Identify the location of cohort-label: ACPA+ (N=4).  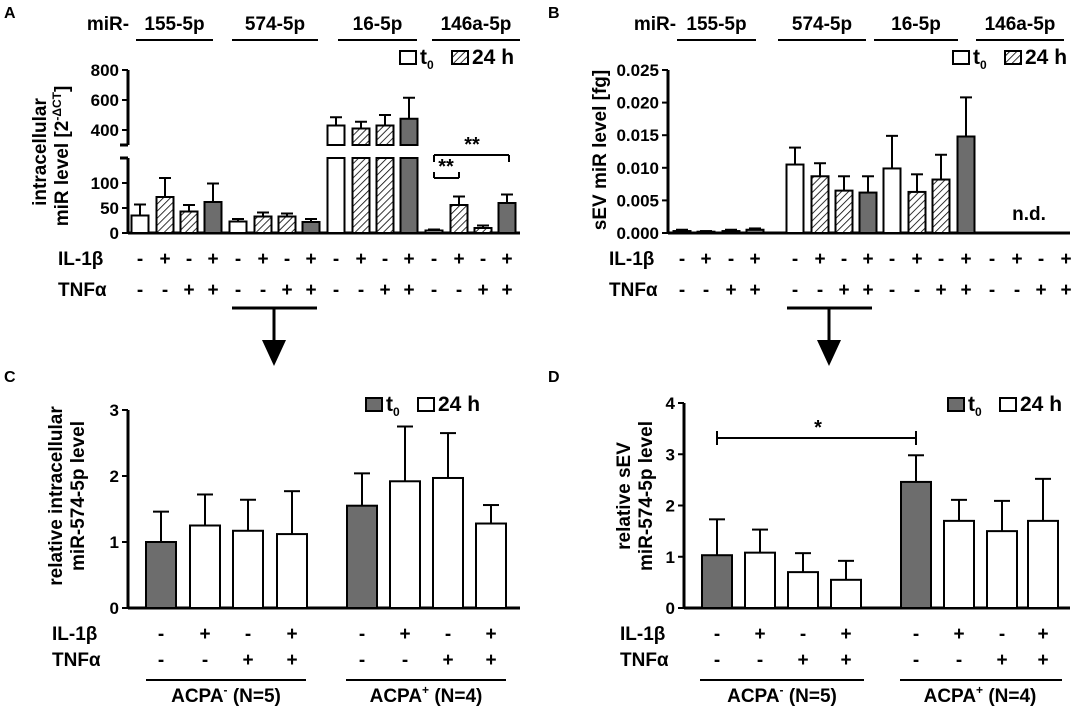
(426, 695).